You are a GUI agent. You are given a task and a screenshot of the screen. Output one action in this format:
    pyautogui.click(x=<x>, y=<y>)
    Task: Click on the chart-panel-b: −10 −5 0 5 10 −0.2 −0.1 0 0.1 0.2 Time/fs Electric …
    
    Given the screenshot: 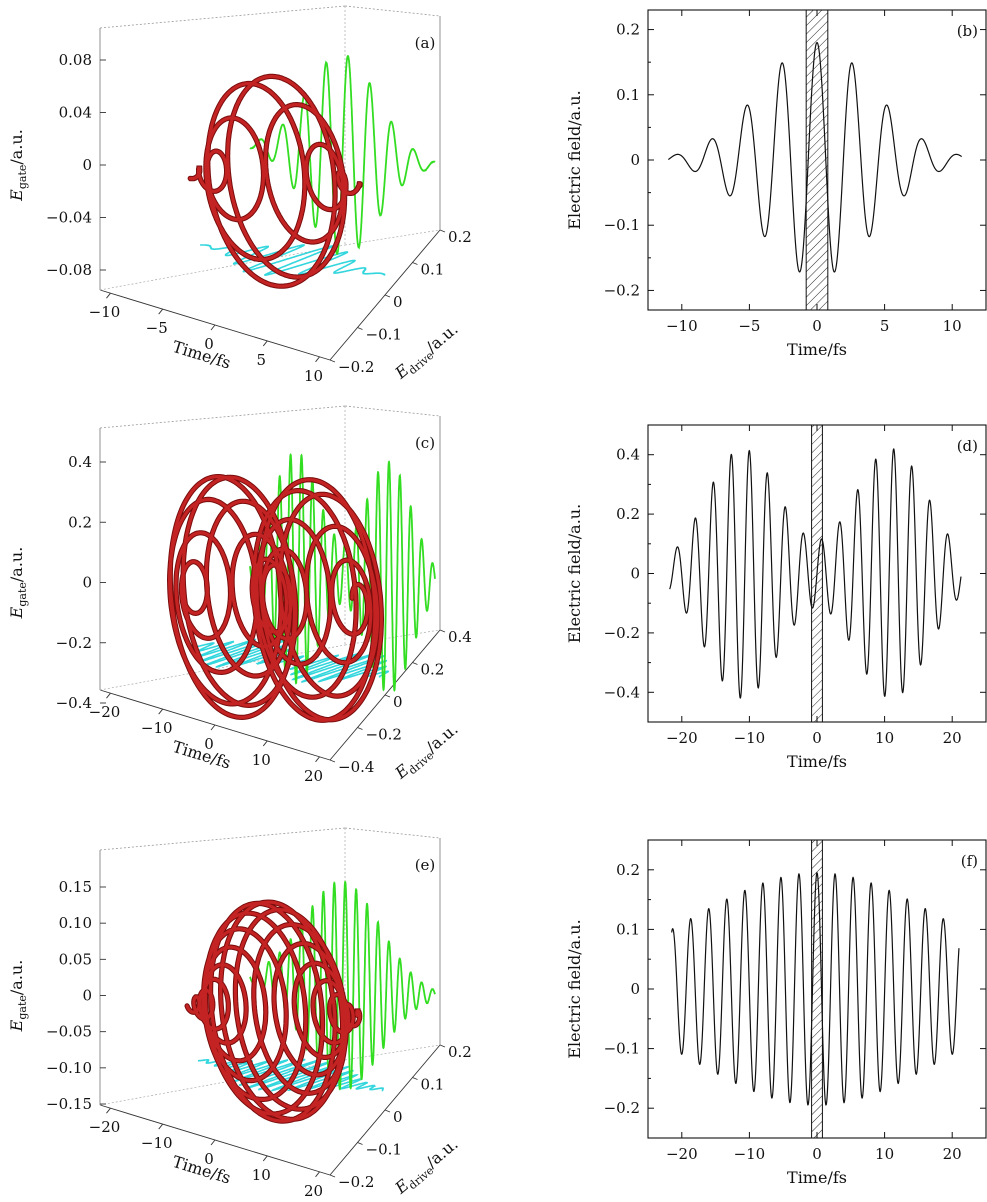 What is the action you would take?
    pyautogui.click(x=776, y=184)
    